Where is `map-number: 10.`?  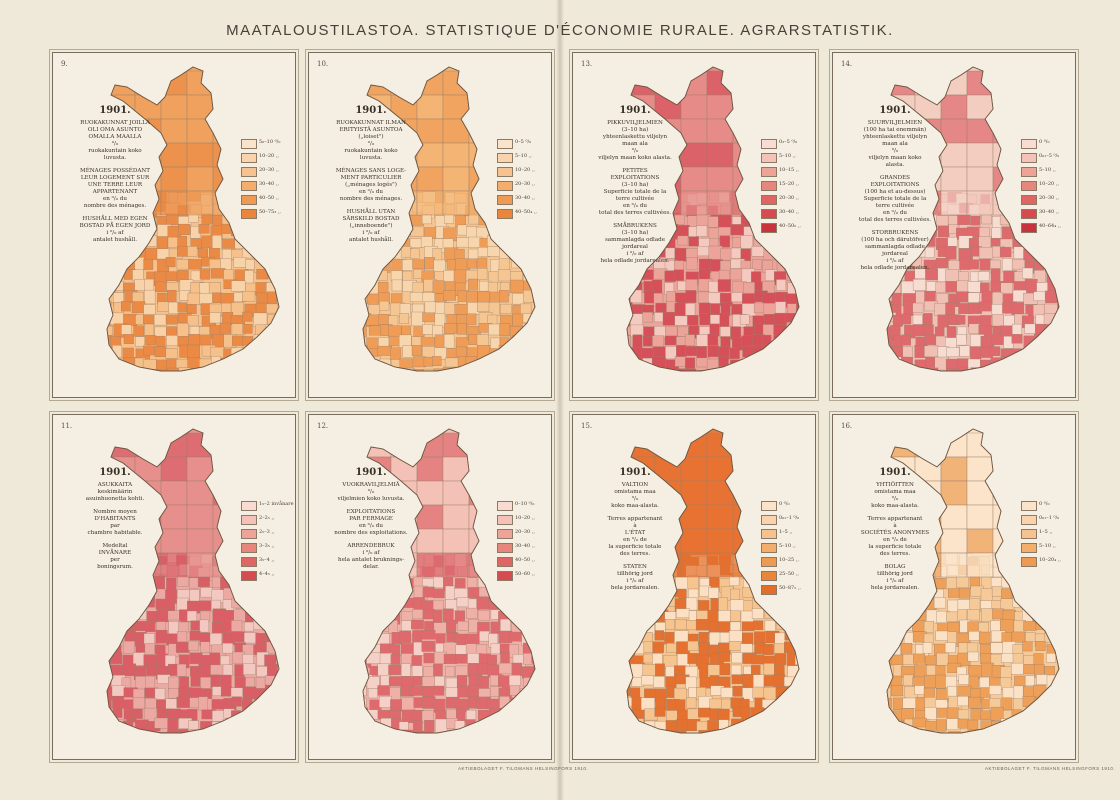 map-number: 10. is located at coordinates (323, 64).